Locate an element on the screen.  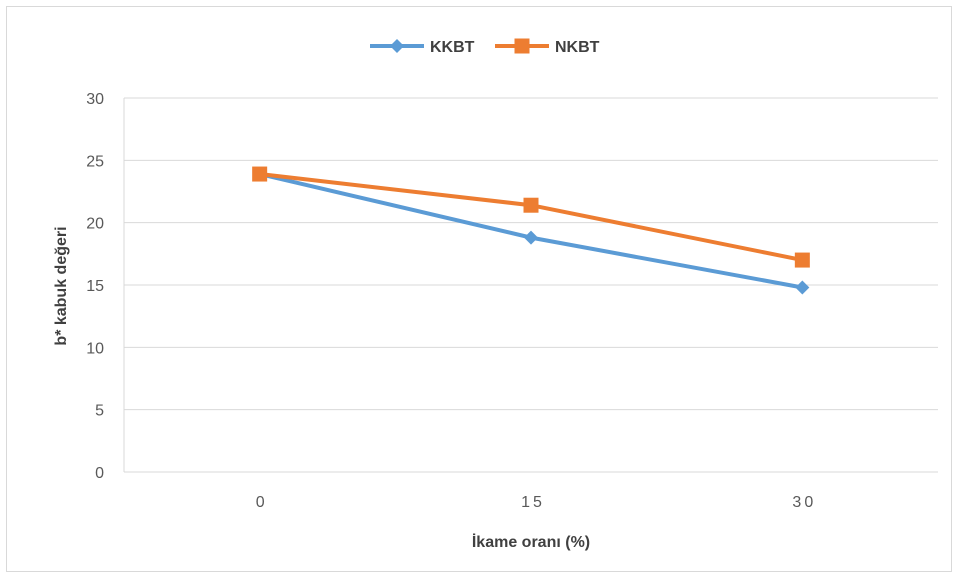
series-kkbt is located at coordinates (531, 231).